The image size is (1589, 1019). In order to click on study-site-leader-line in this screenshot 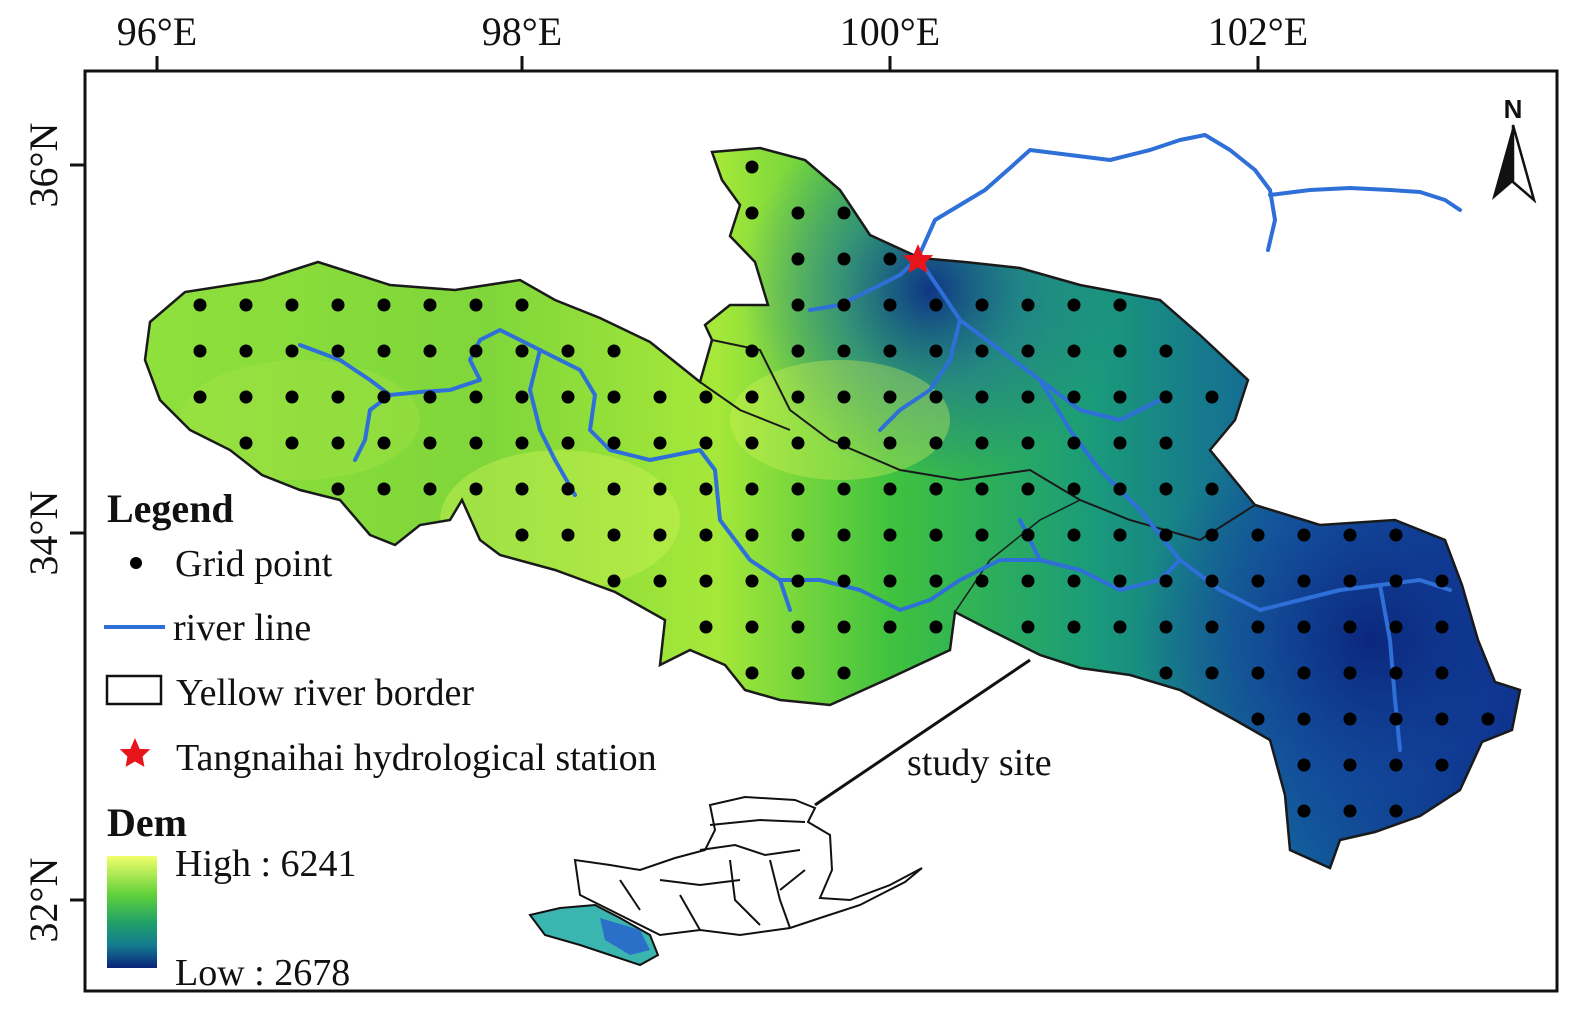, I will do `click(922, 732)`.